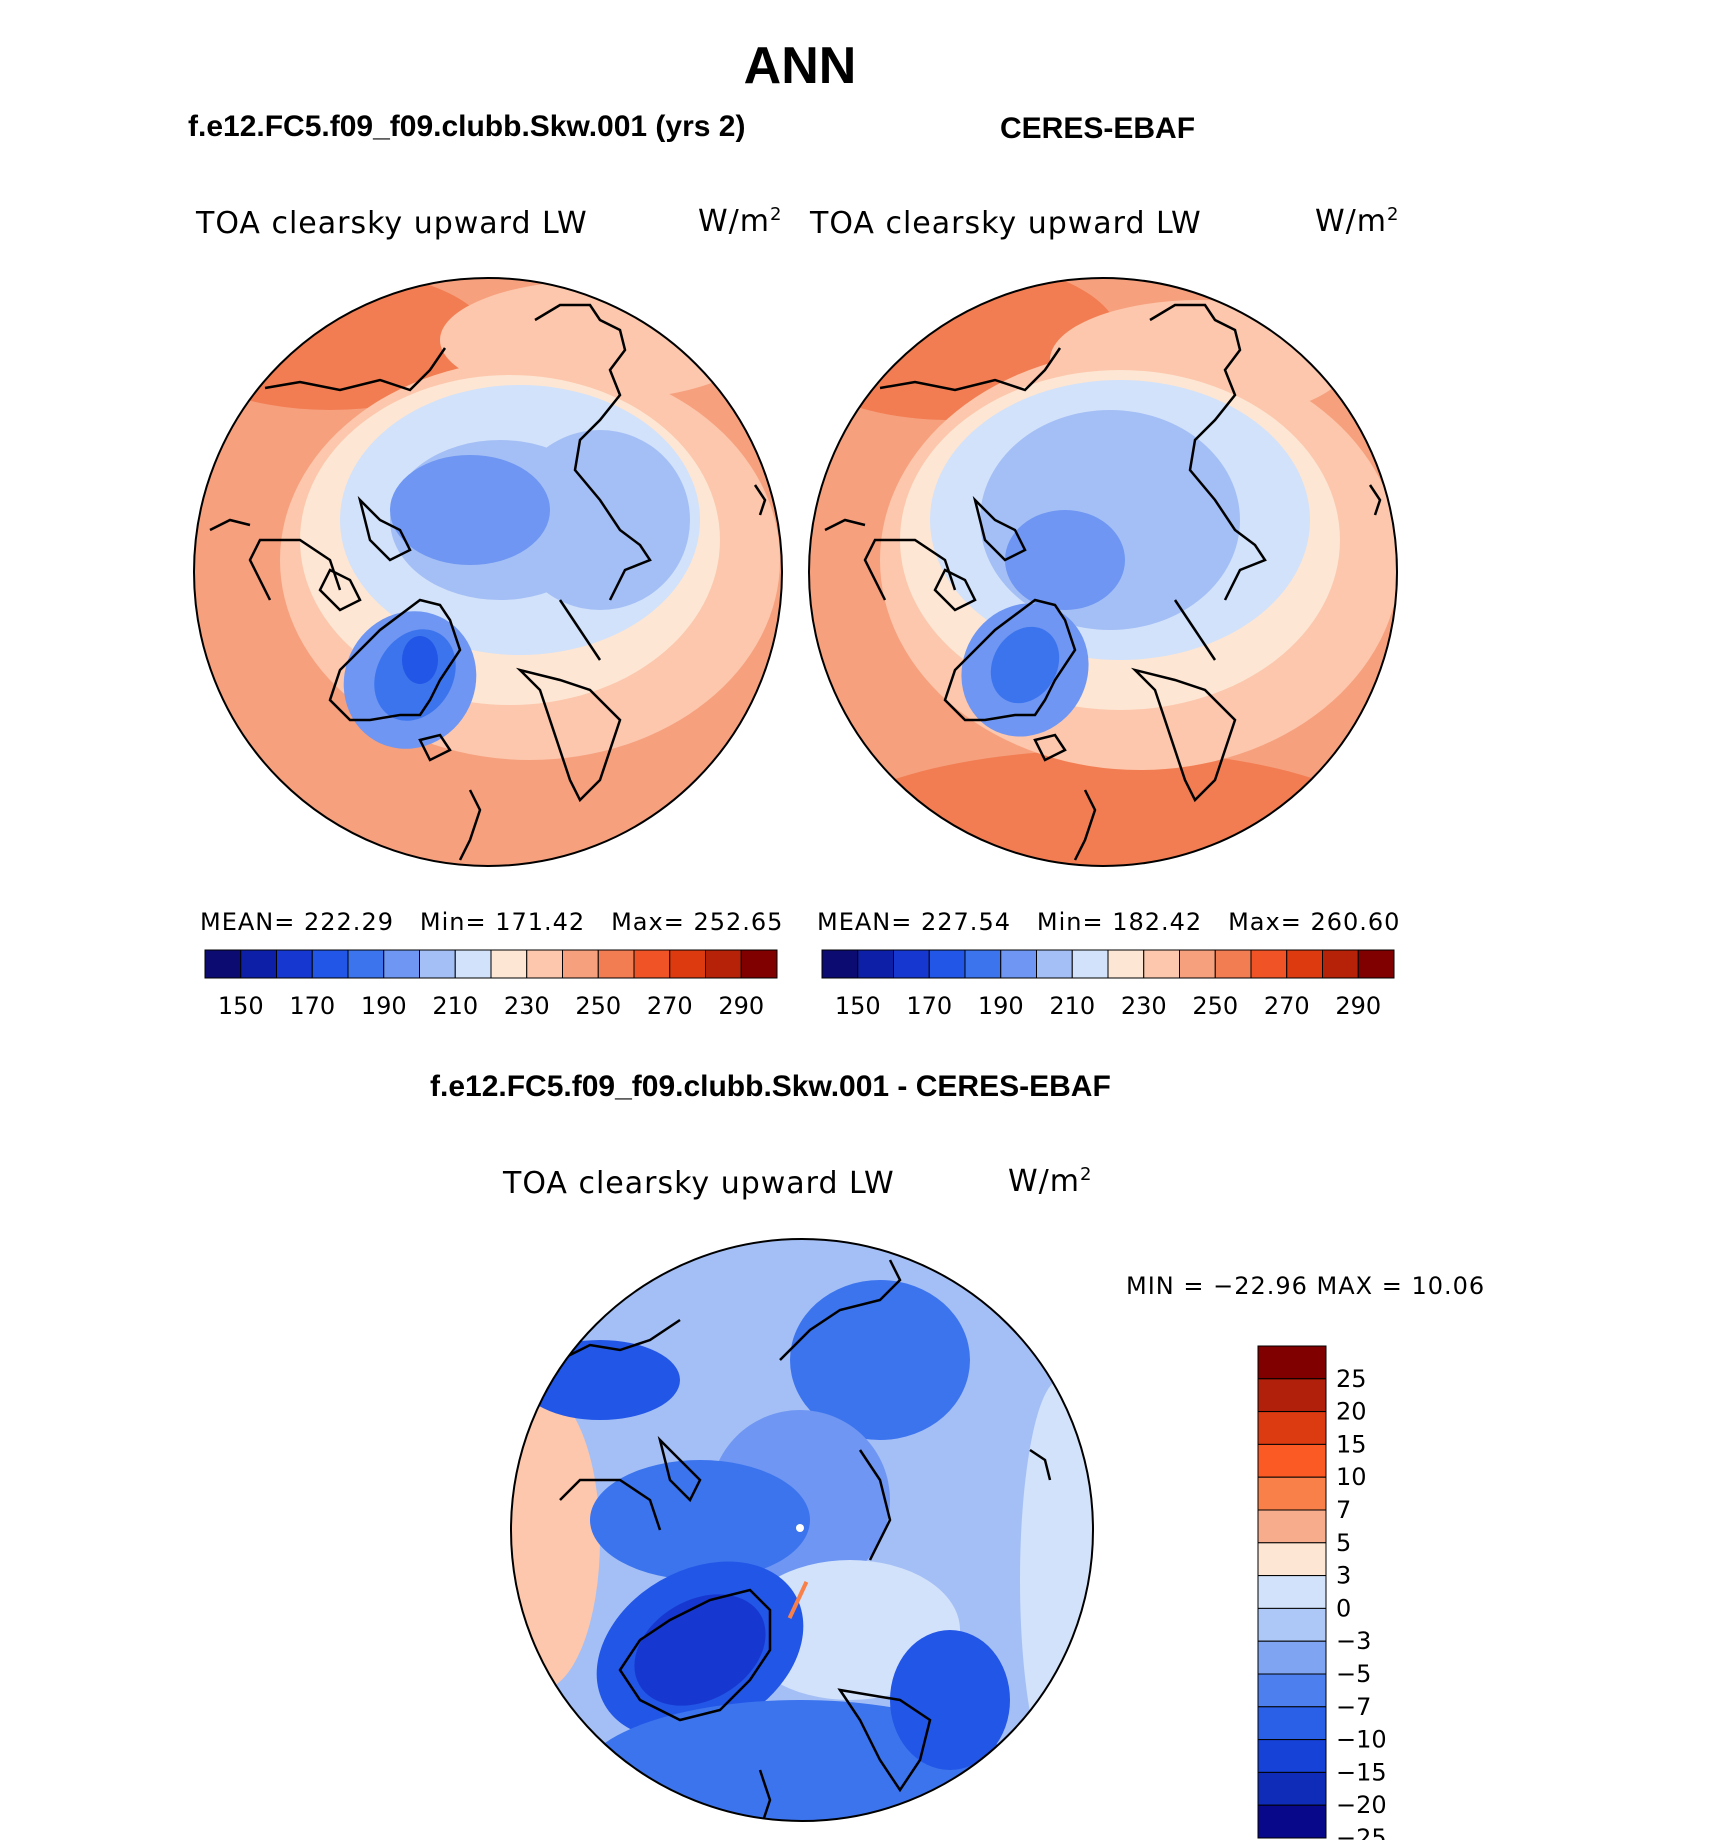  I want to click on obs-colorbar-tick-label: 270, so click(1287, 1006).